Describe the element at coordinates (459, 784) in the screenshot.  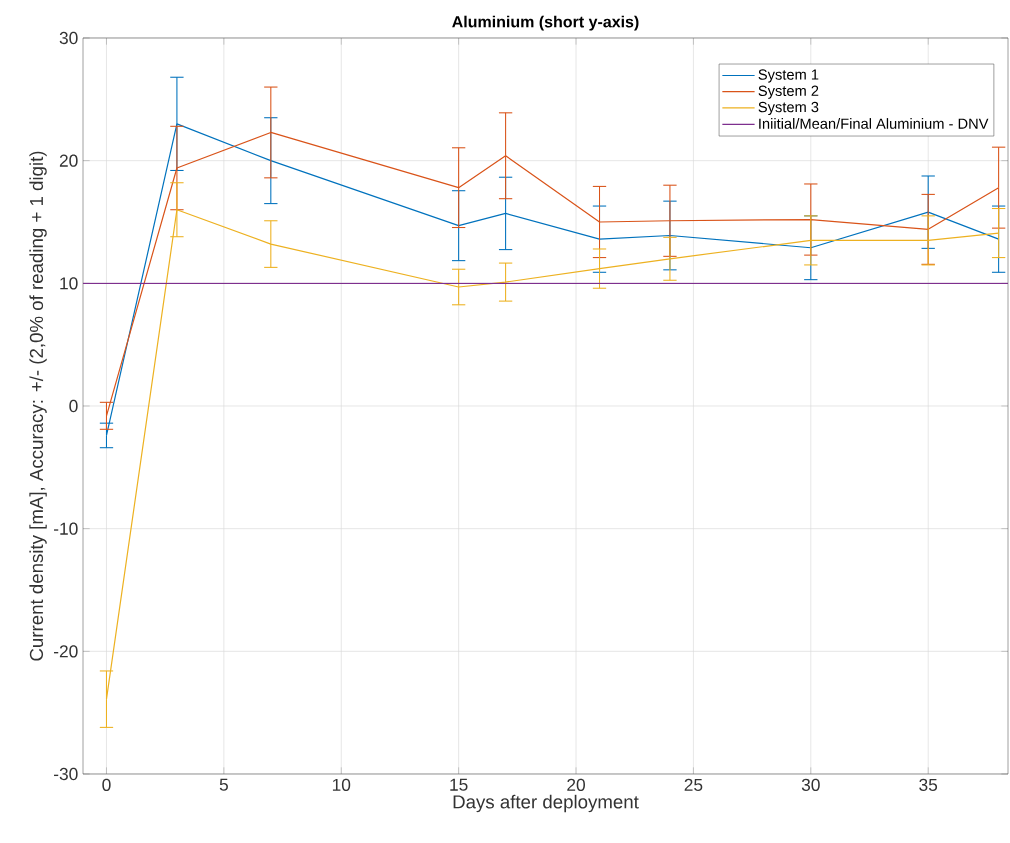
I see `x-tick-label: 15` at that location.